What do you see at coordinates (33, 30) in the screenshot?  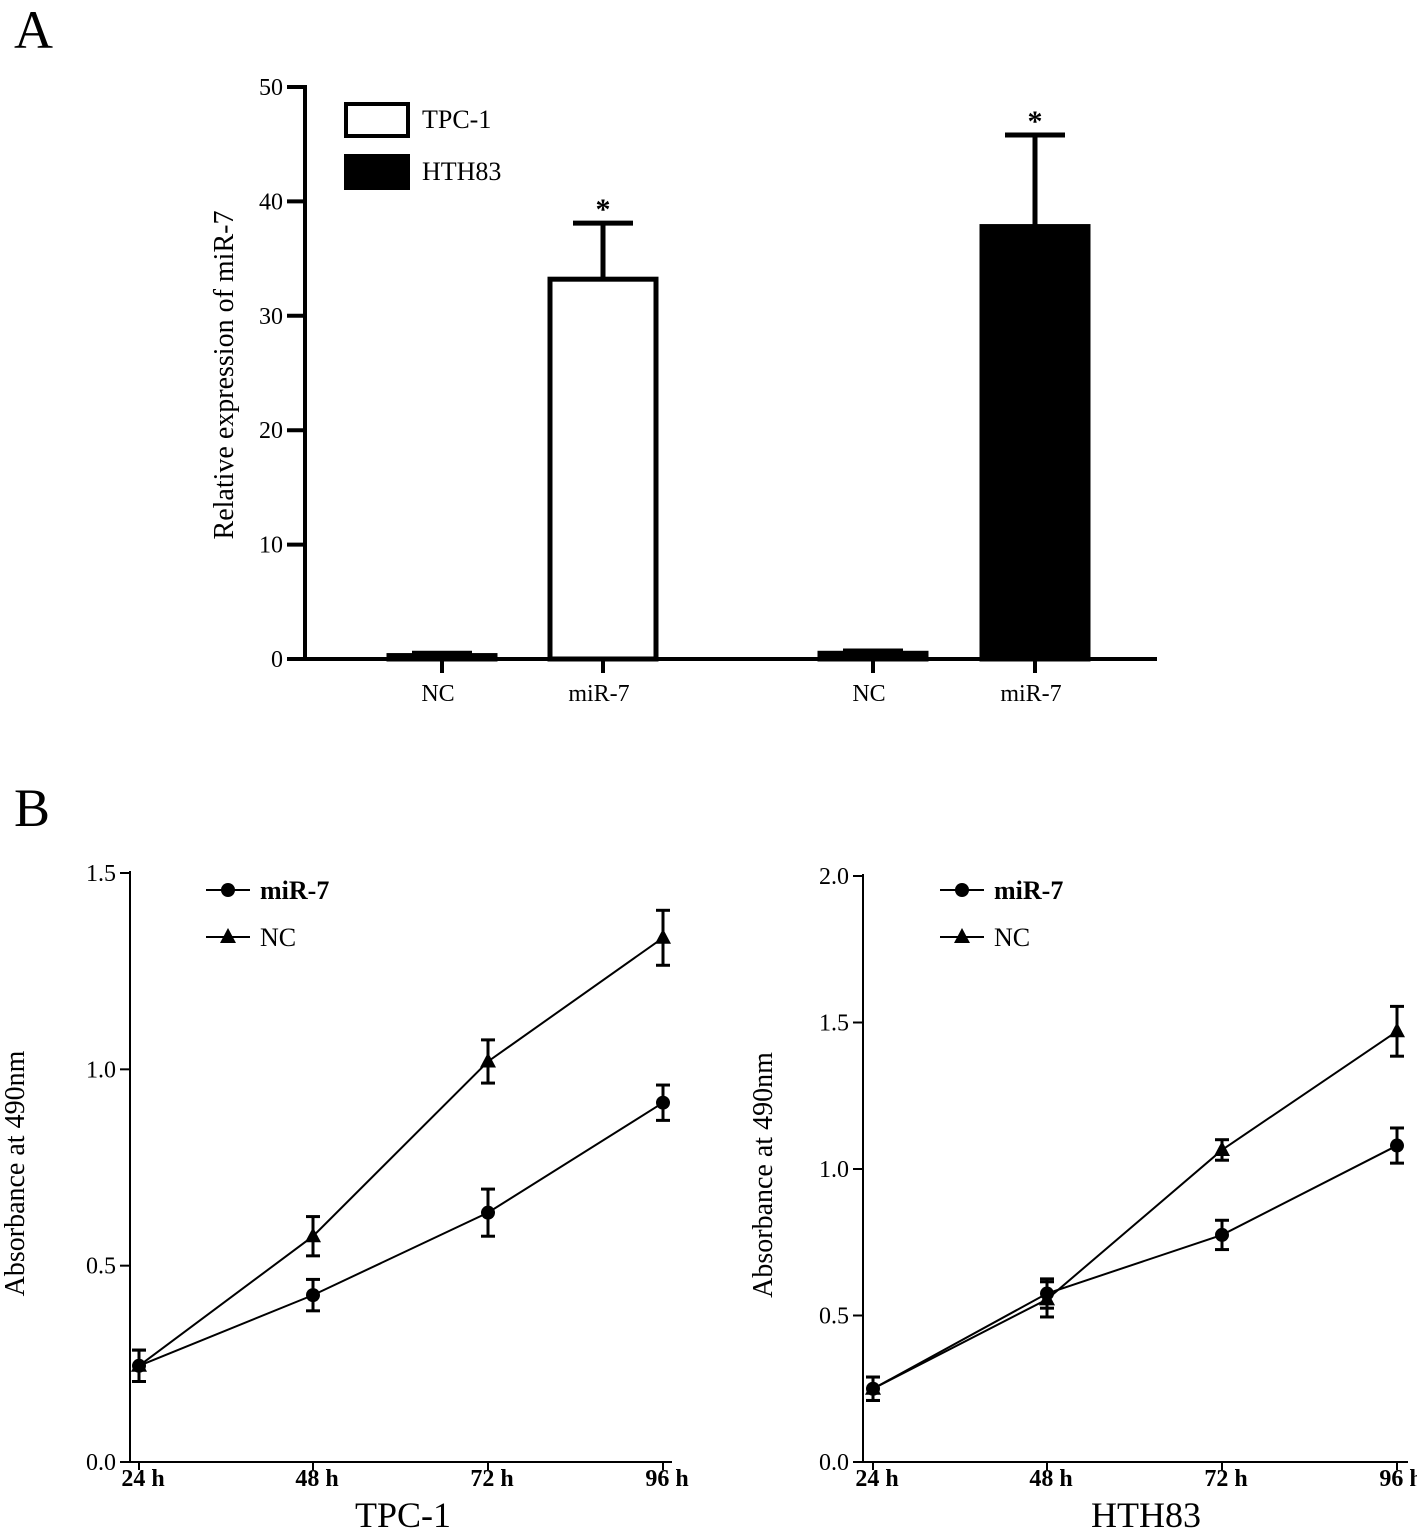 I see `panel-a-letter: A` at bounding box center [33, 30].